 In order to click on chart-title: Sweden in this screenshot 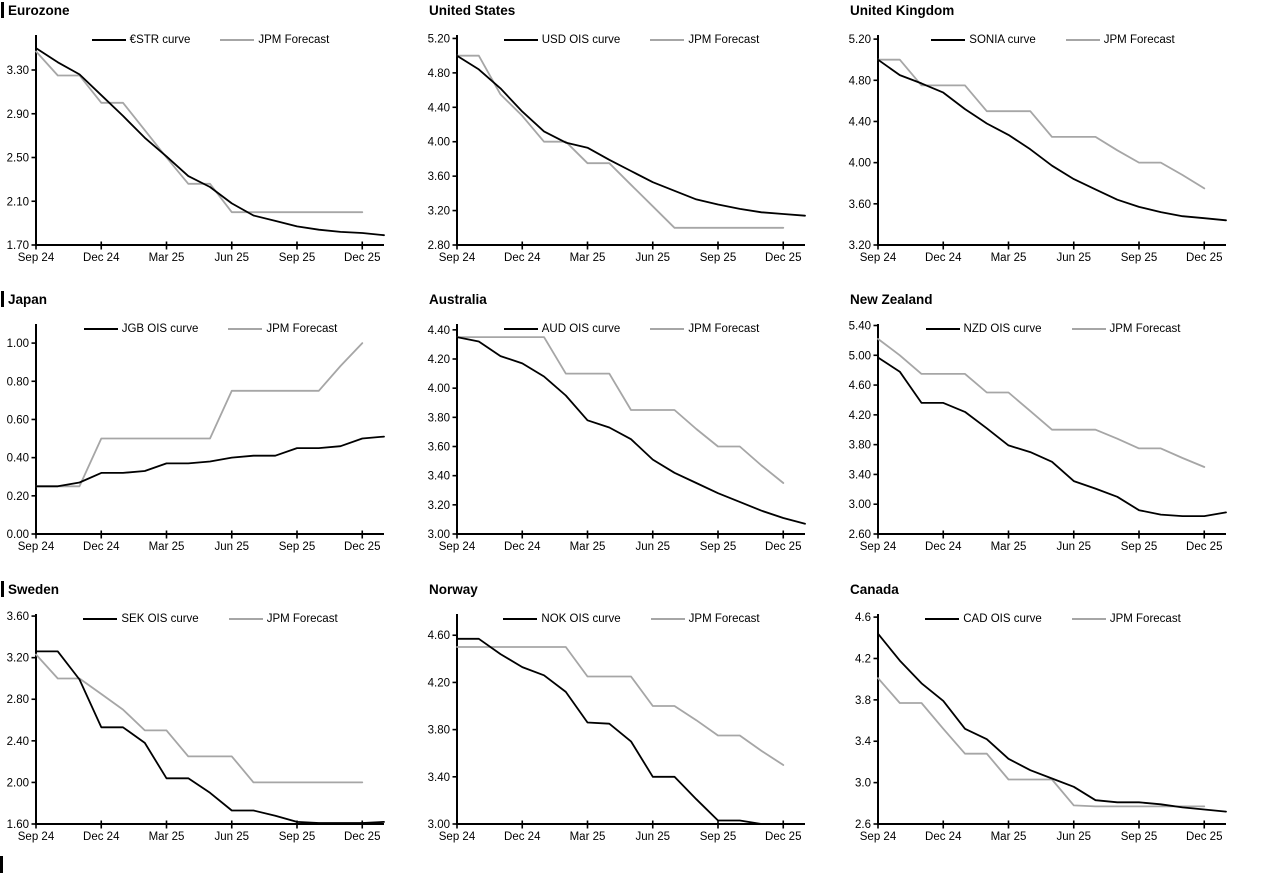, I will do `click(34, 589)`.